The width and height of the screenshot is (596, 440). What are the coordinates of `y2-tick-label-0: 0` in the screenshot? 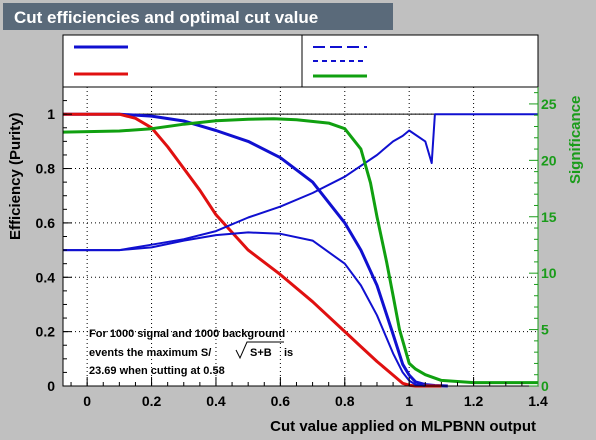 It's located at (545, 386).